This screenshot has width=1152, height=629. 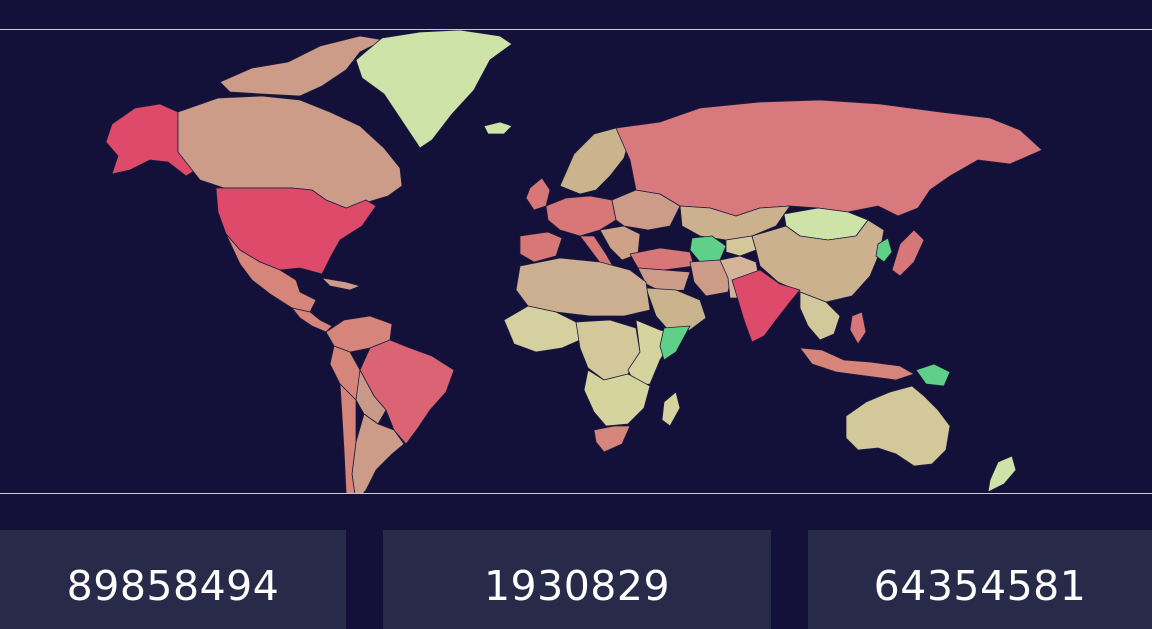 I want to click on country-chile, so click(x=351, y=438).